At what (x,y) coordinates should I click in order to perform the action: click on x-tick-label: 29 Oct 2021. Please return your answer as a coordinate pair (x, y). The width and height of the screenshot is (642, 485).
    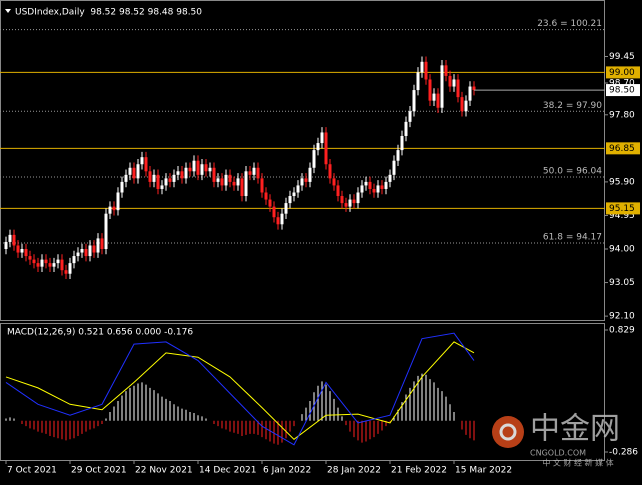
    Looking at the image, I should click on (99, 471).